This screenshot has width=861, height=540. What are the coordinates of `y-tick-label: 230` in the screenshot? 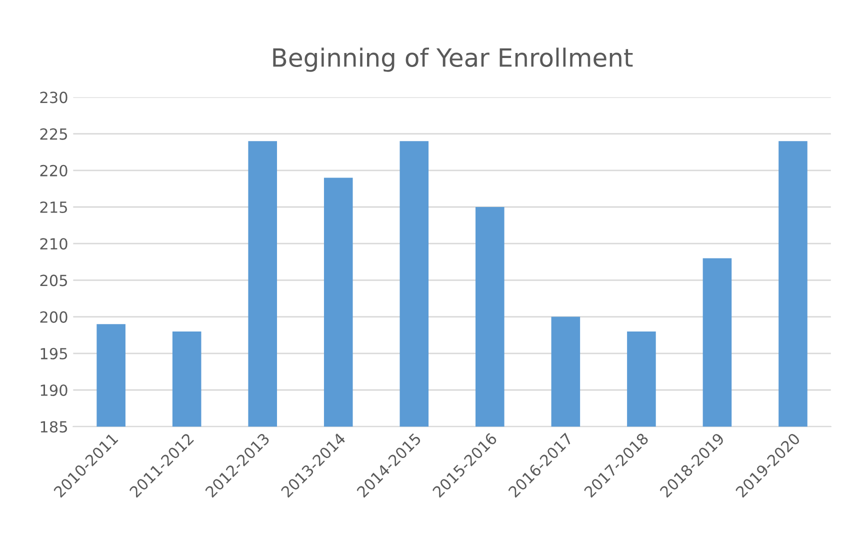 It's located at (54, 98).